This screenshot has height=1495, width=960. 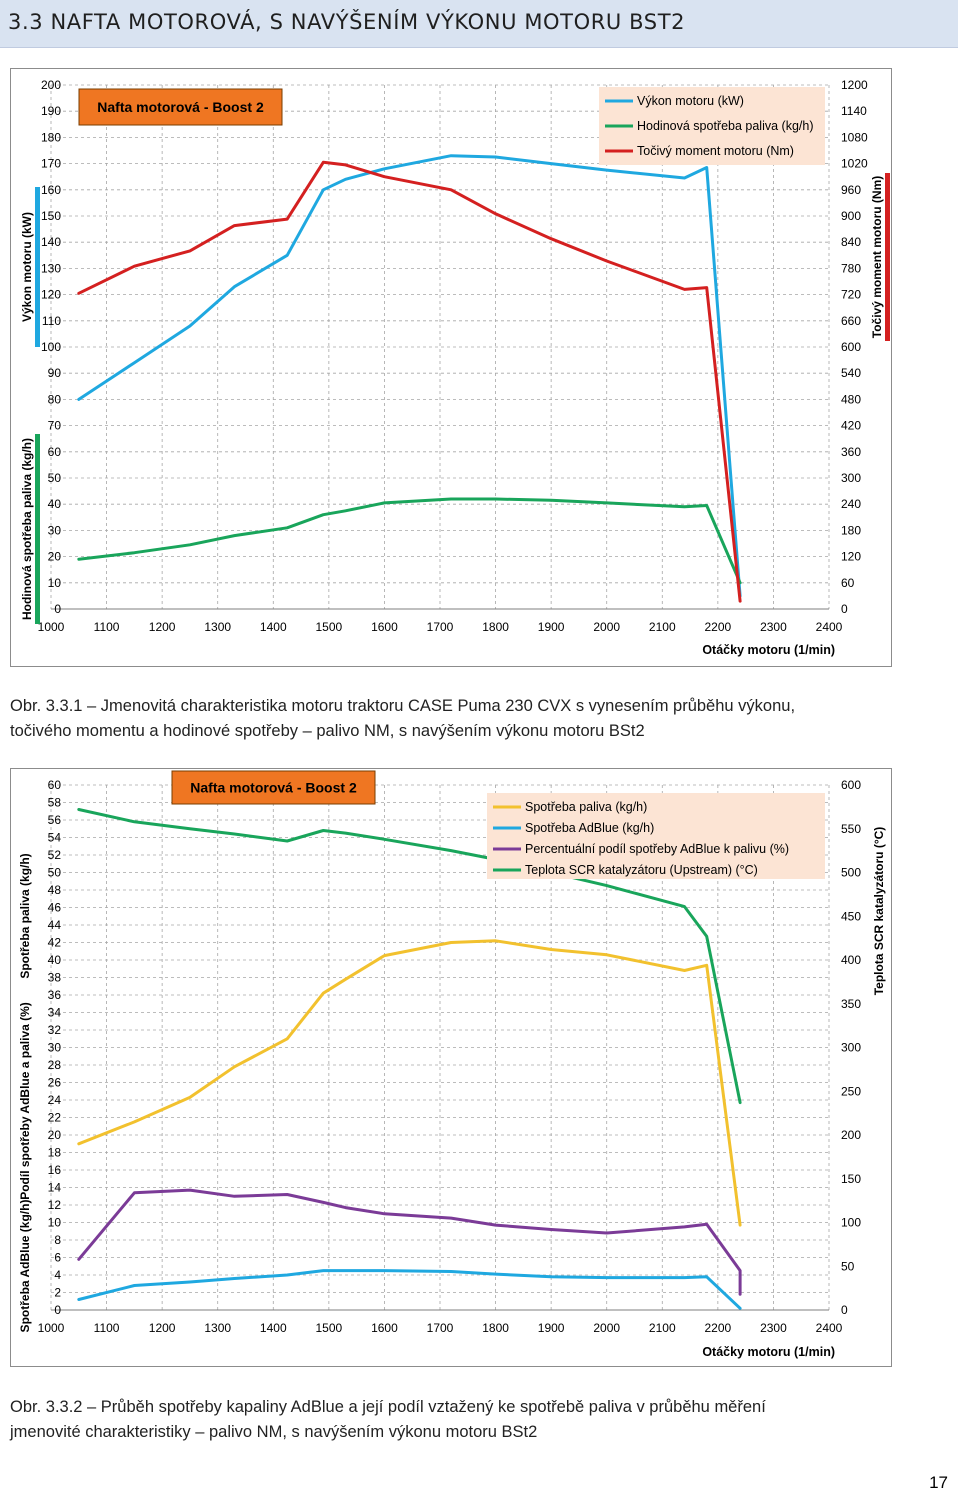 I want to click on y-tick-label-left: 16, so click(x=55, y=1170).